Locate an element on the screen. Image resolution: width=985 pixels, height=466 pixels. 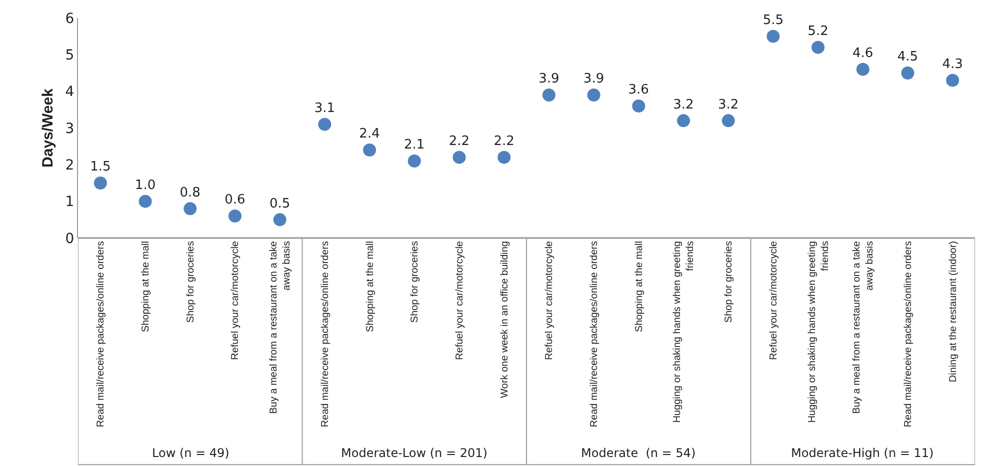
data-label: 4.3 is located at coordinates (952, 64).